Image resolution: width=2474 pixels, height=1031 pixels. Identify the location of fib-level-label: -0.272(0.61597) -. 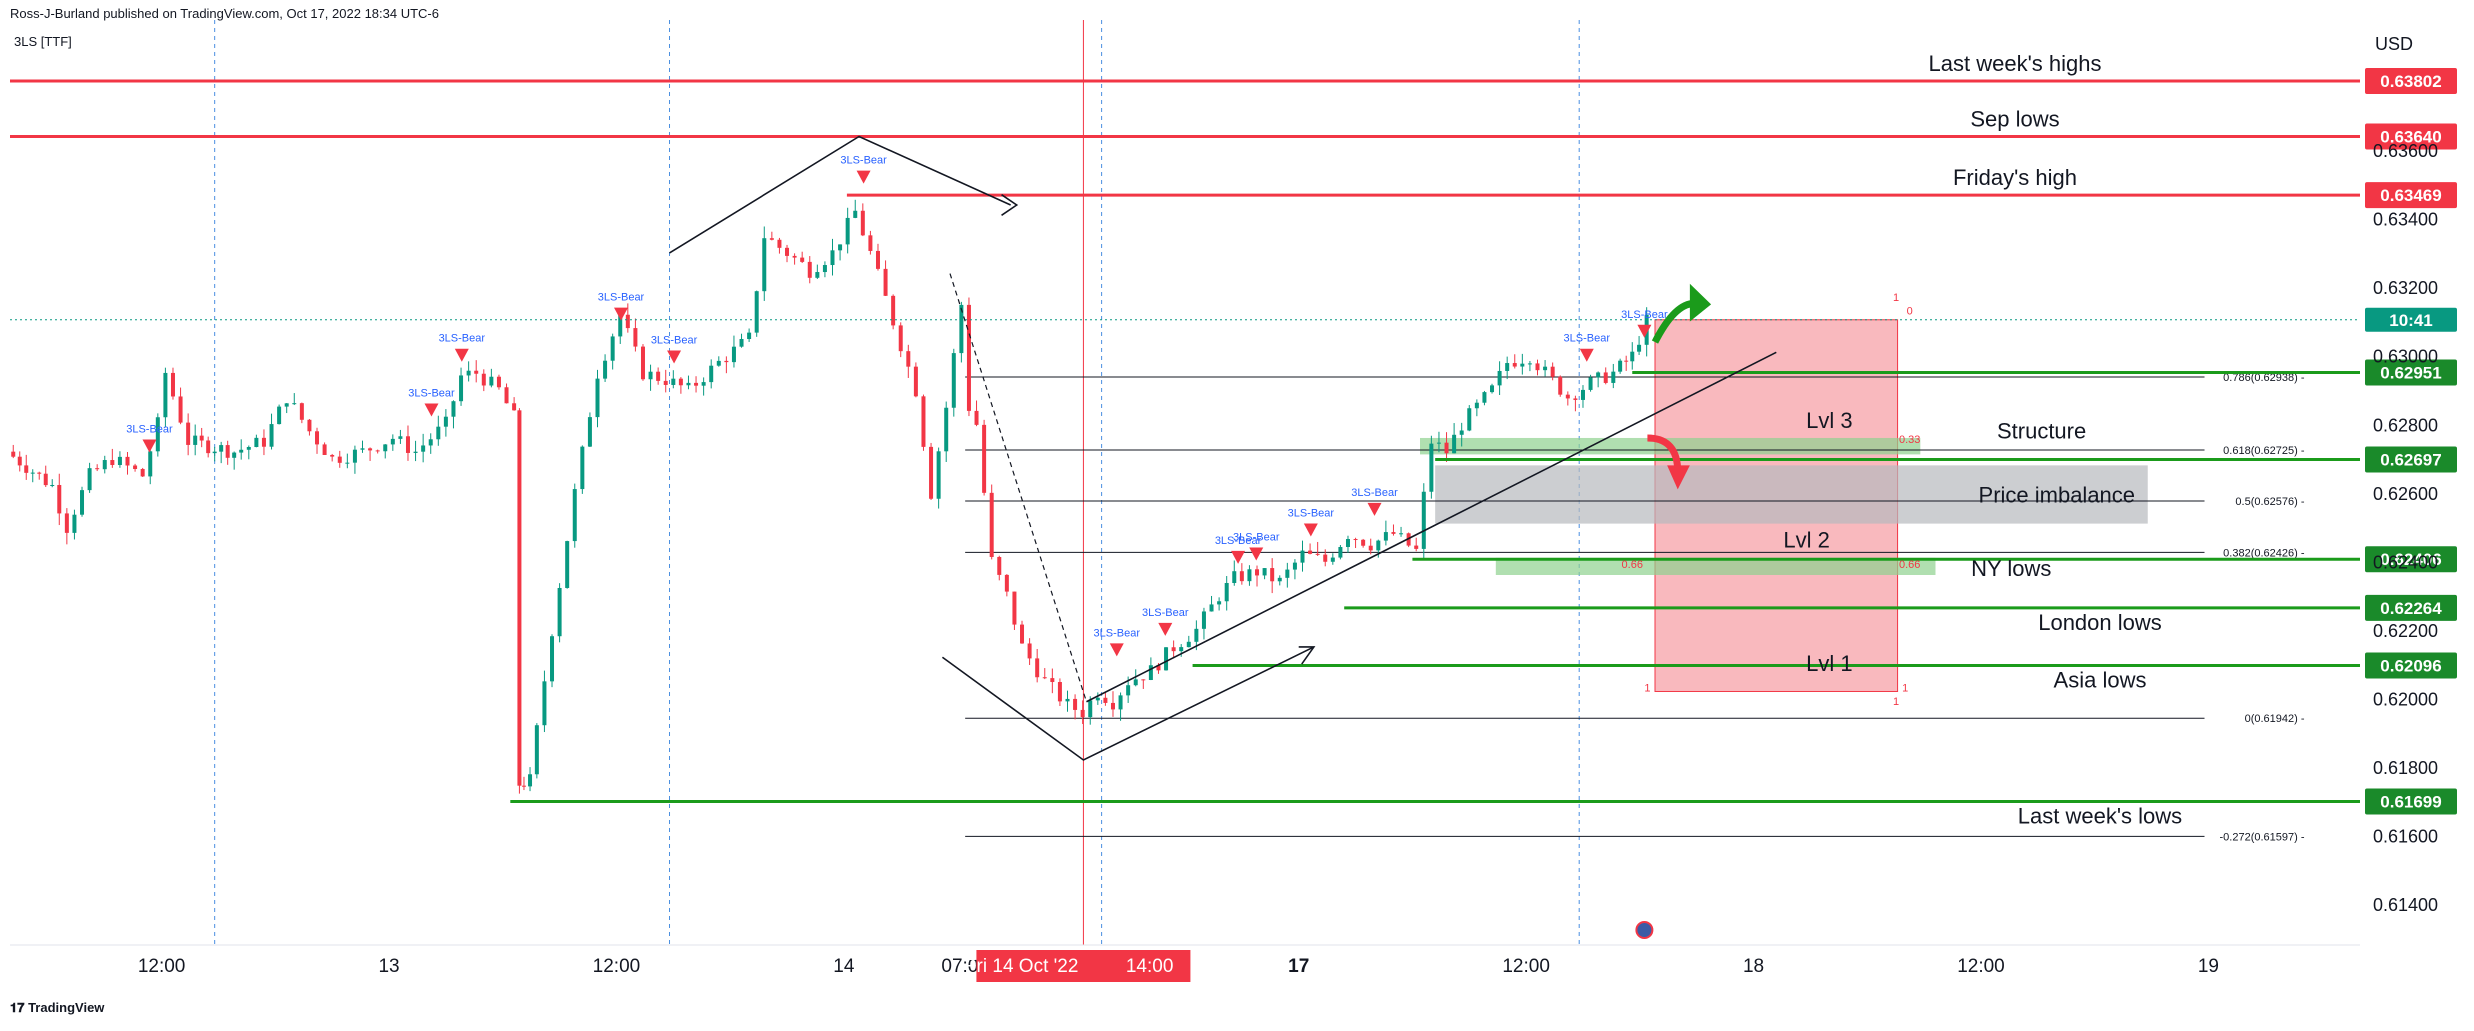
(2262, 837).